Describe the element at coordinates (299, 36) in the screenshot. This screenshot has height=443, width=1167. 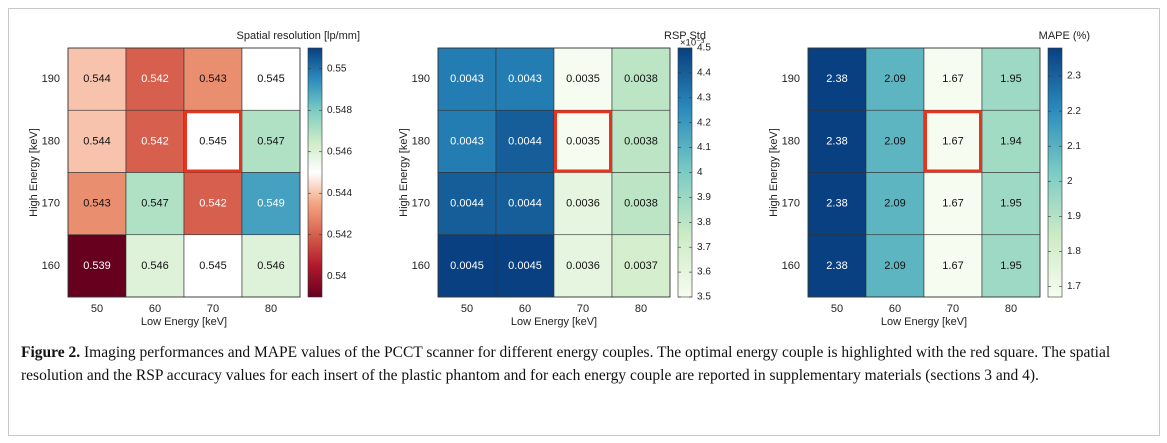
I see `chart-title: Spatial resolution [lp/mm]` at that location.